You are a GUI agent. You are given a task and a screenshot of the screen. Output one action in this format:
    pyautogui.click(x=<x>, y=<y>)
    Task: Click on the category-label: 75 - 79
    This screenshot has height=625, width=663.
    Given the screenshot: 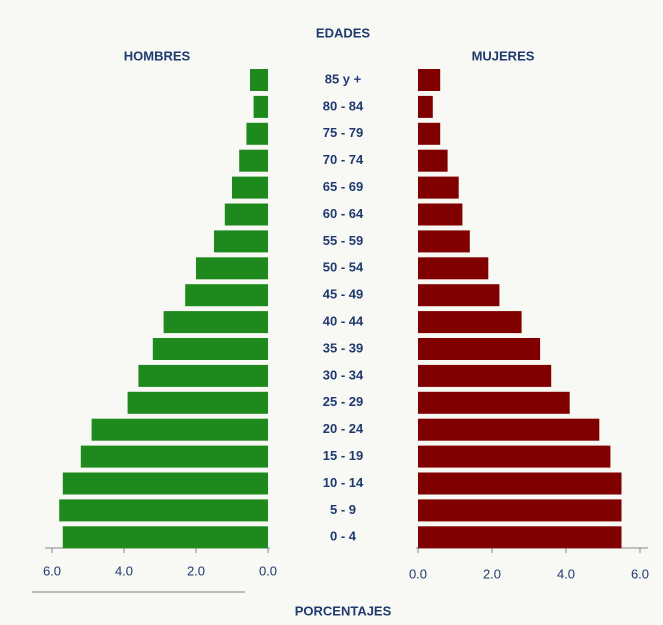 What is the action you would take?
    pyautogui.click(x=343, y=132)
    